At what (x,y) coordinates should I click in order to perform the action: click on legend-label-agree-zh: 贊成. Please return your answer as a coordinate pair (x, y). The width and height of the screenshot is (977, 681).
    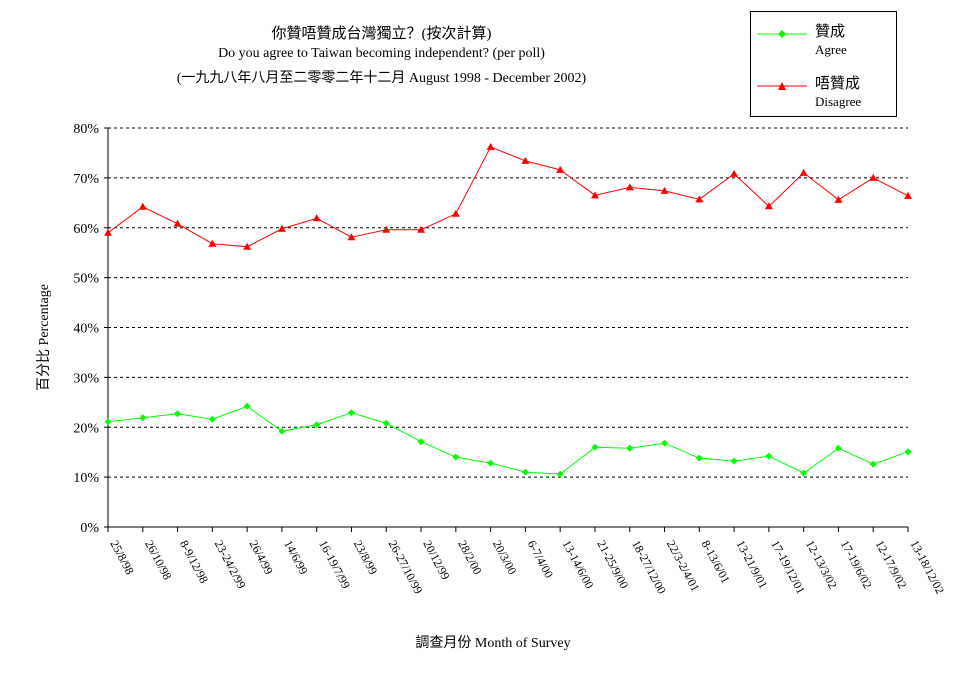
    Looking at the image, I should click on (830, 32).